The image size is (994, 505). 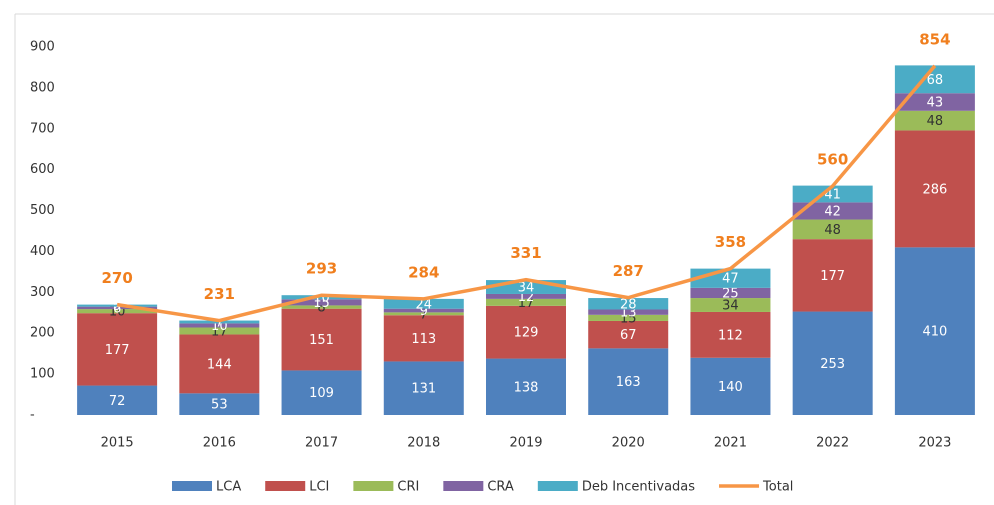 I want to click on x-tick-label: 2020, so click(x=628, y=443).